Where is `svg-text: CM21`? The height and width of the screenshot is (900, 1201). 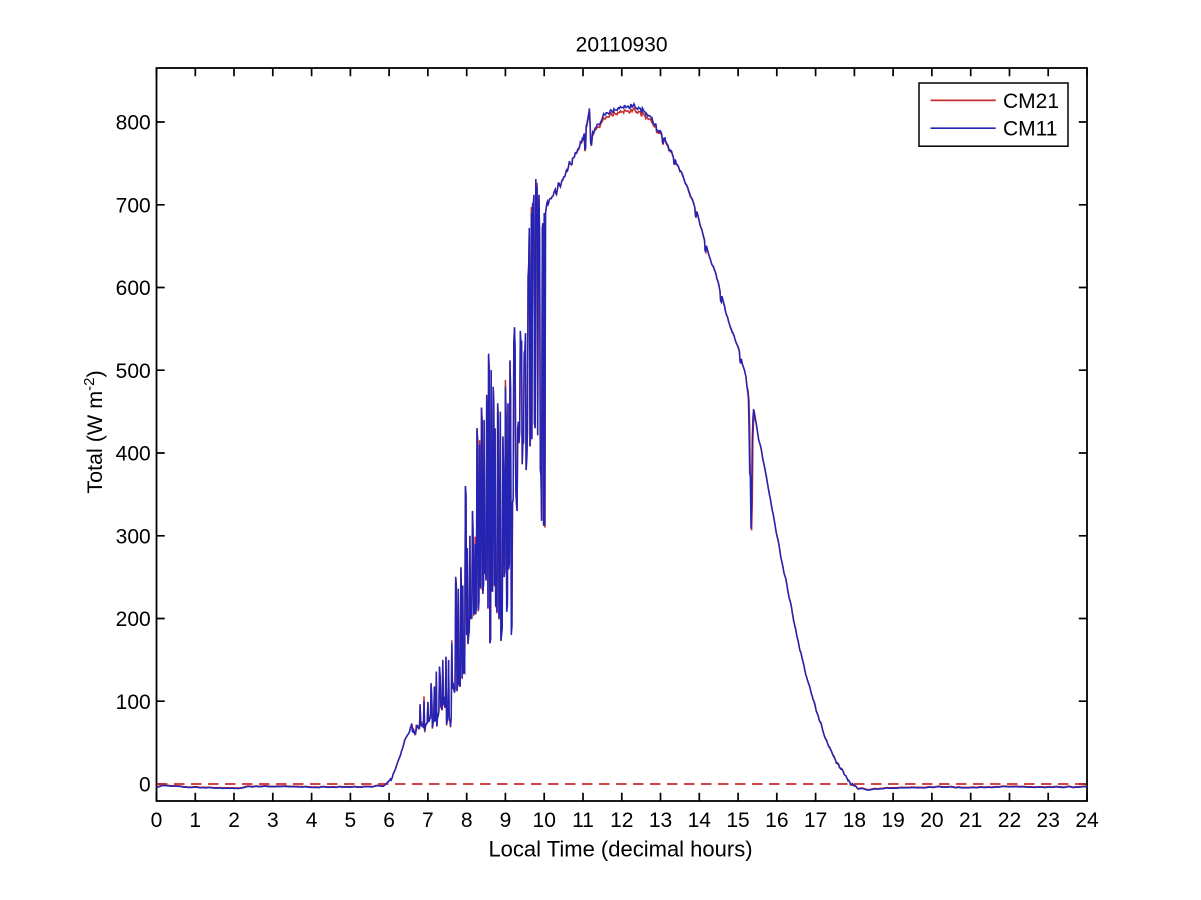
svg-text: CM21 is located at coordinates (1031, 101).